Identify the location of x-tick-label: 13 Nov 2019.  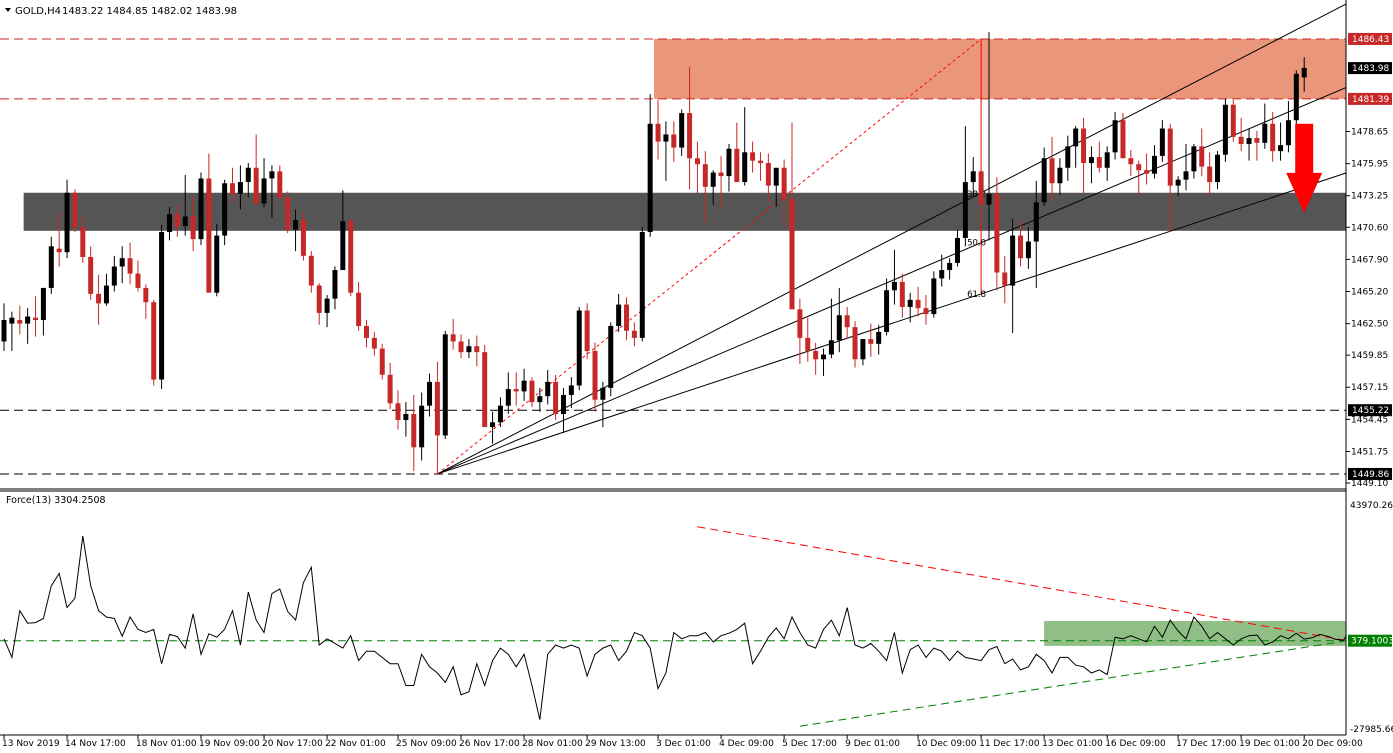
(31, 744).